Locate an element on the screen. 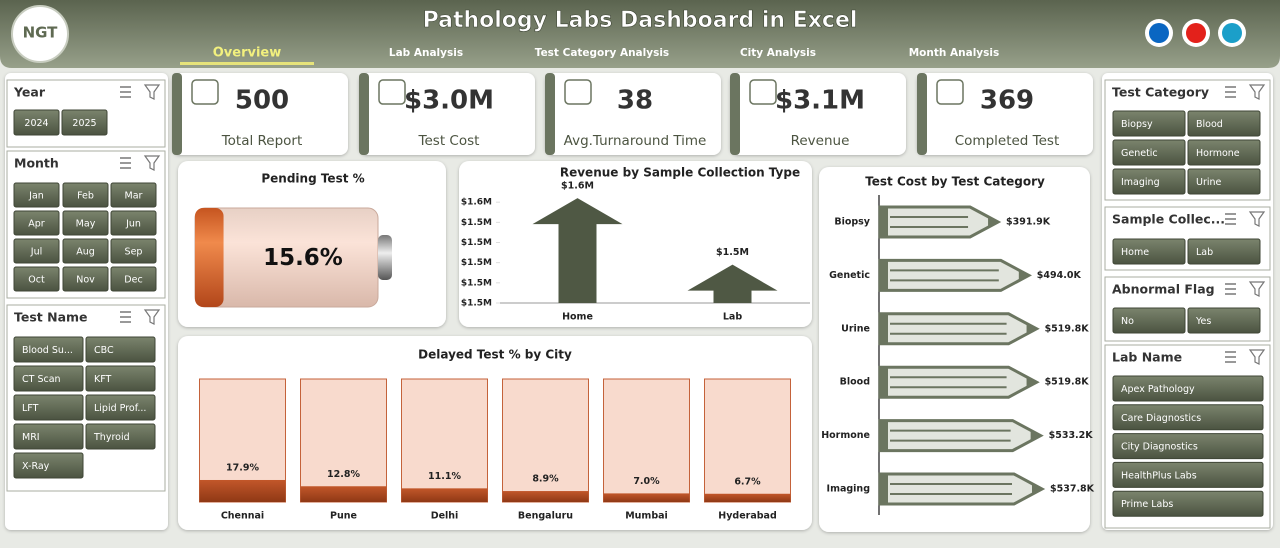  slicer-button-label: Apex Pathology is located at coordinates (1158, 389).